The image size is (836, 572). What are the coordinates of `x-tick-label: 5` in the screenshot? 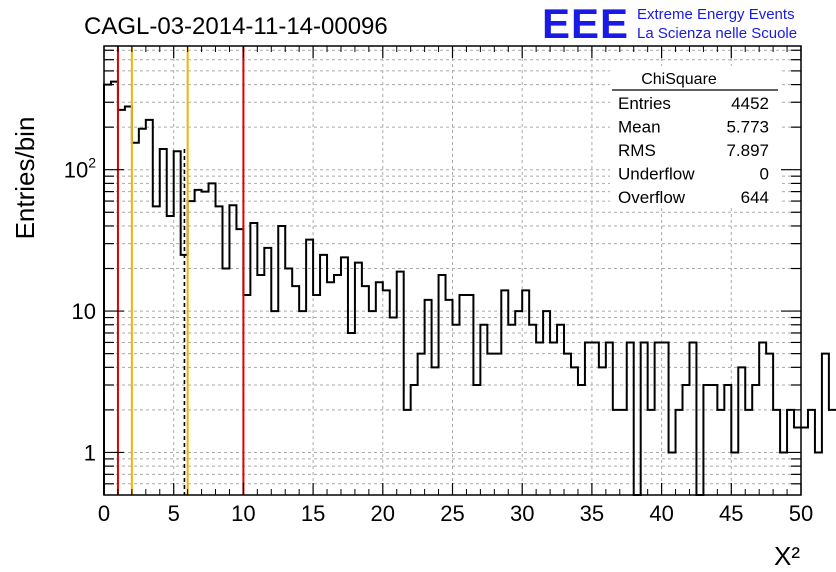 It's located at (174, 513).